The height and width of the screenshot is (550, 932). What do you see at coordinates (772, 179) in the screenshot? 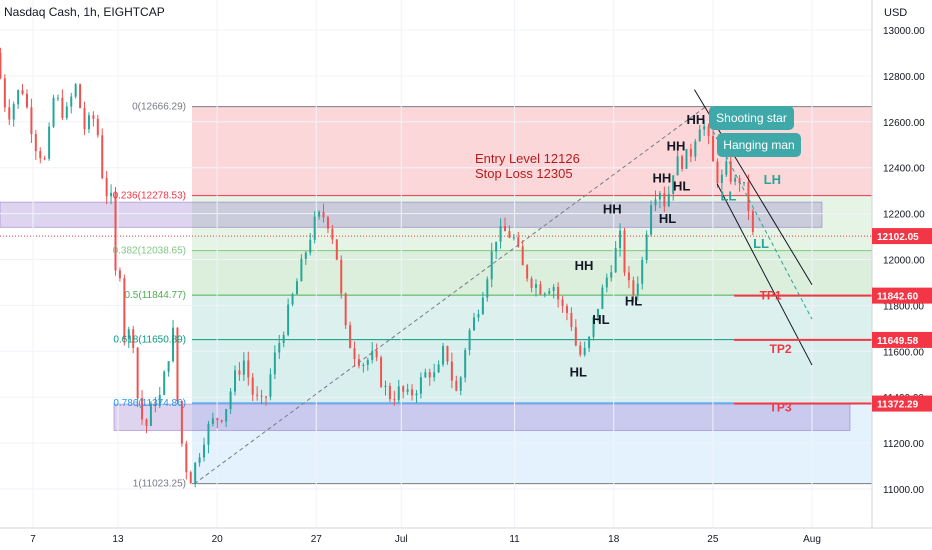
I see `swing-label-lh: LH` at bounding box center [772, 179].